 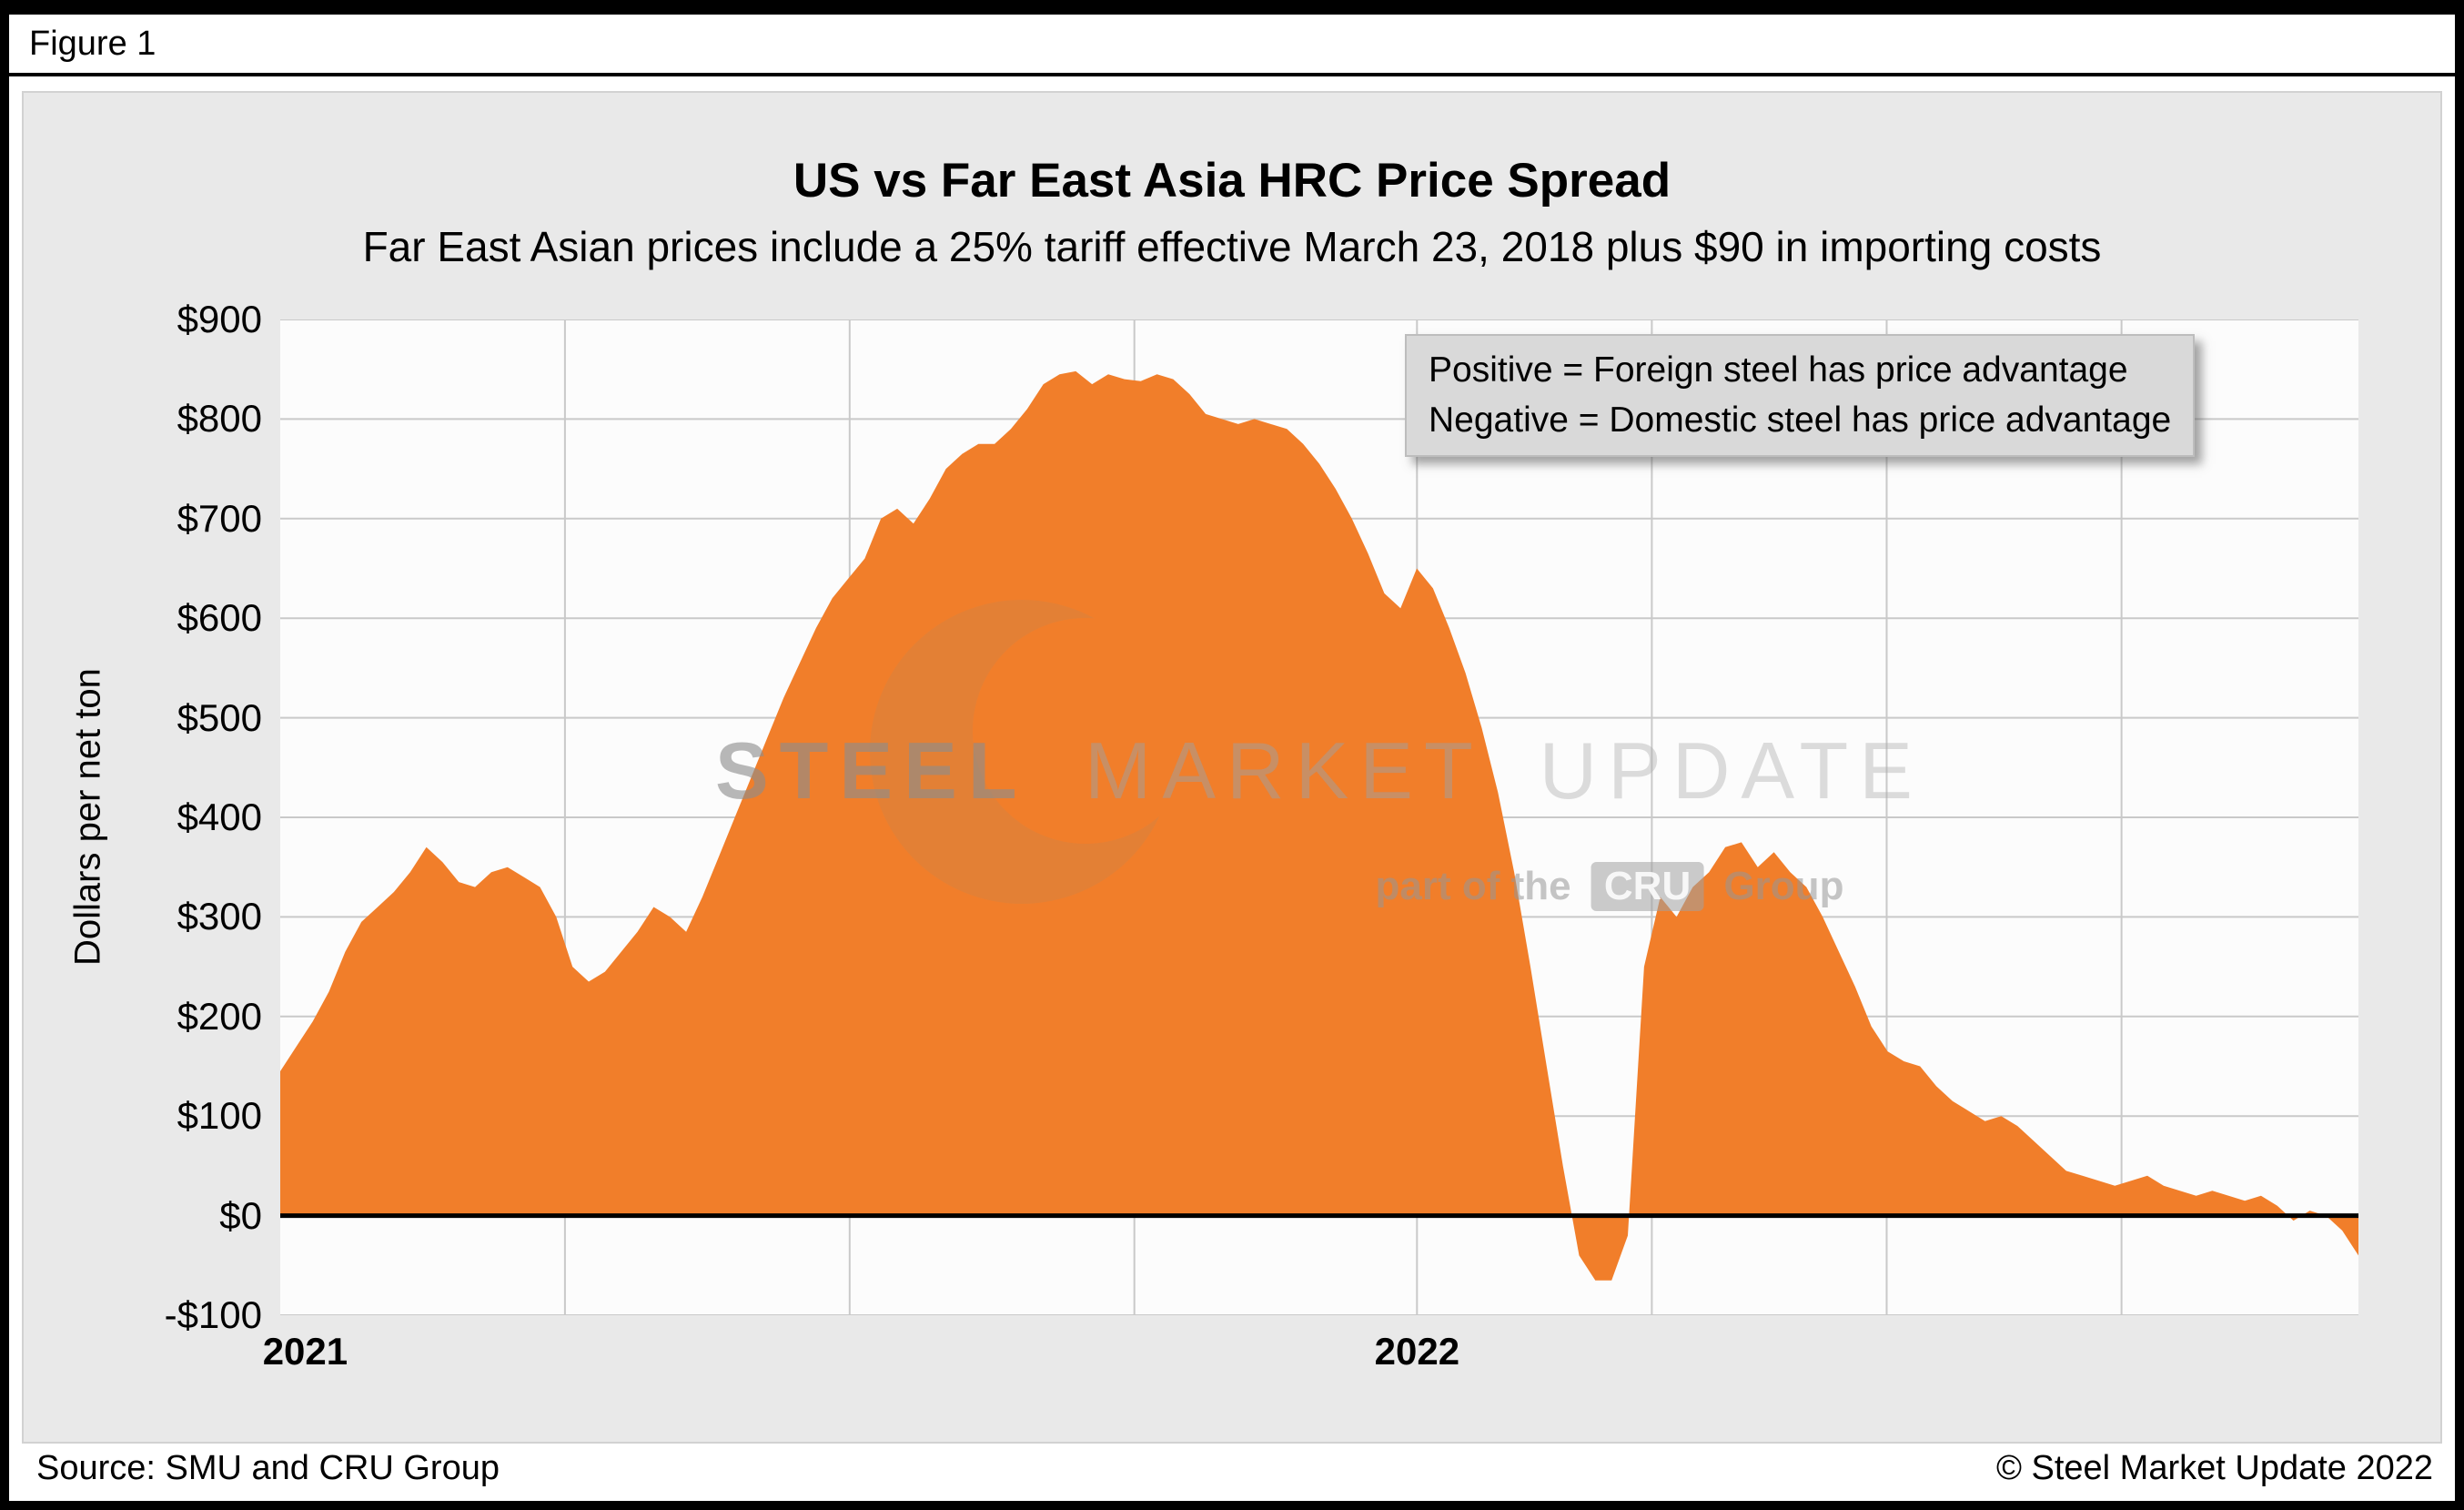 I want to click on watermark-crescent-icon, so click(x=1022, y=752).